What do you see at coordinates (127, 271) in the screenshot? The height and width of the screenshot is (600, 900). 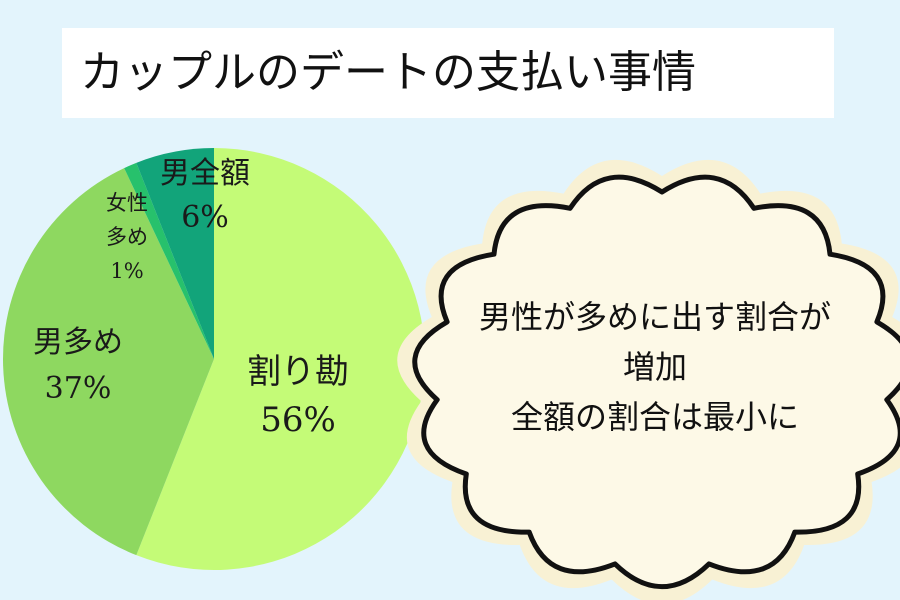 I see `slice-label-josei-ooi-value: 1%` at bounding box center [127, 271].